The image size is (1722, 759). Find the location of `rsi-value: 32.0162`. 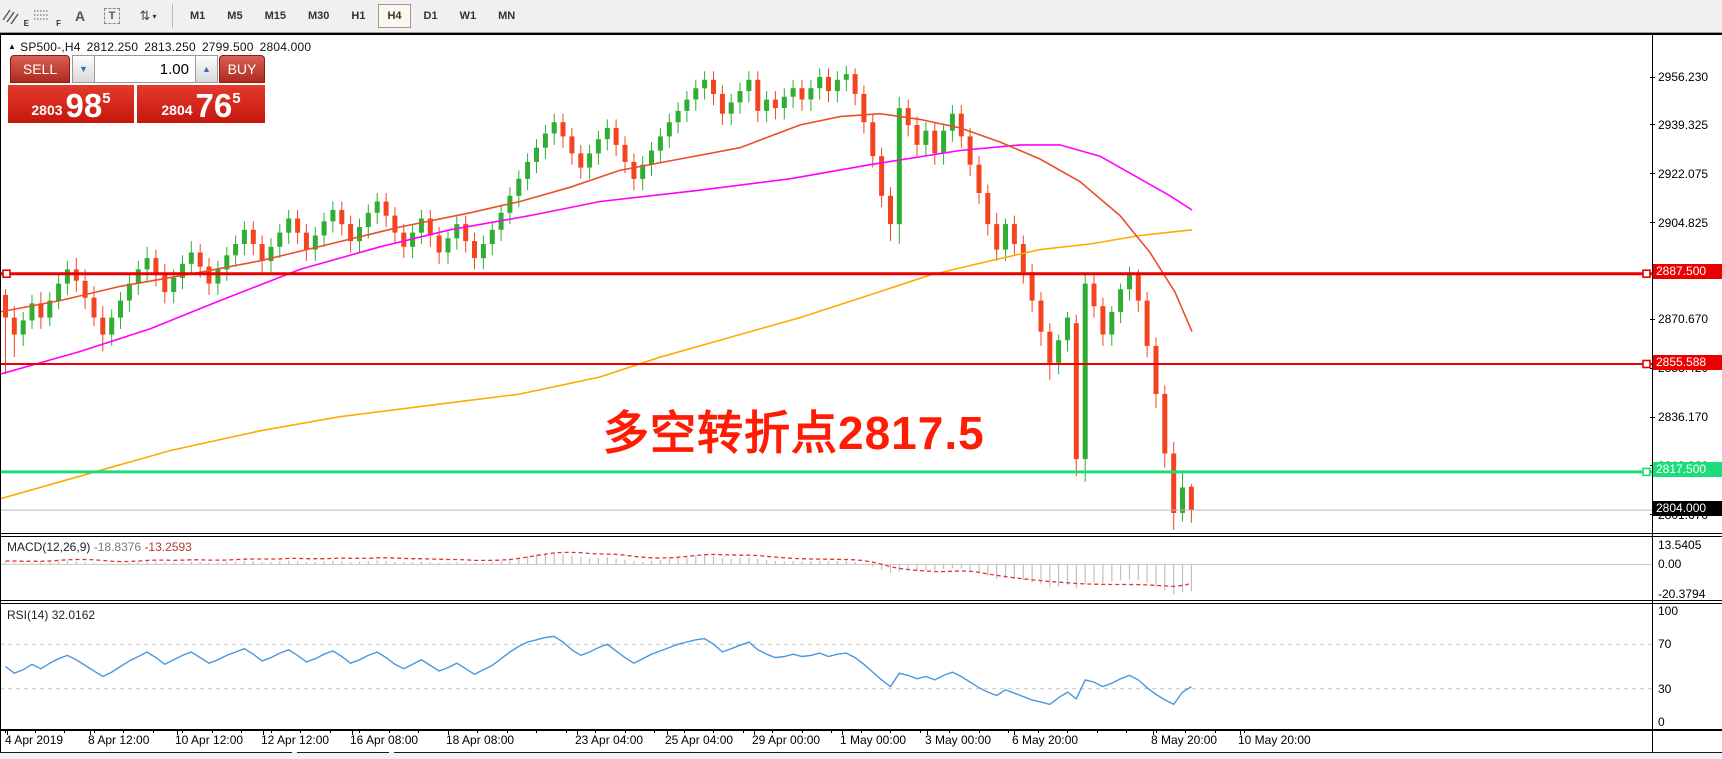

rsi-value: 32.0162 is located at coordinates (73, 615).